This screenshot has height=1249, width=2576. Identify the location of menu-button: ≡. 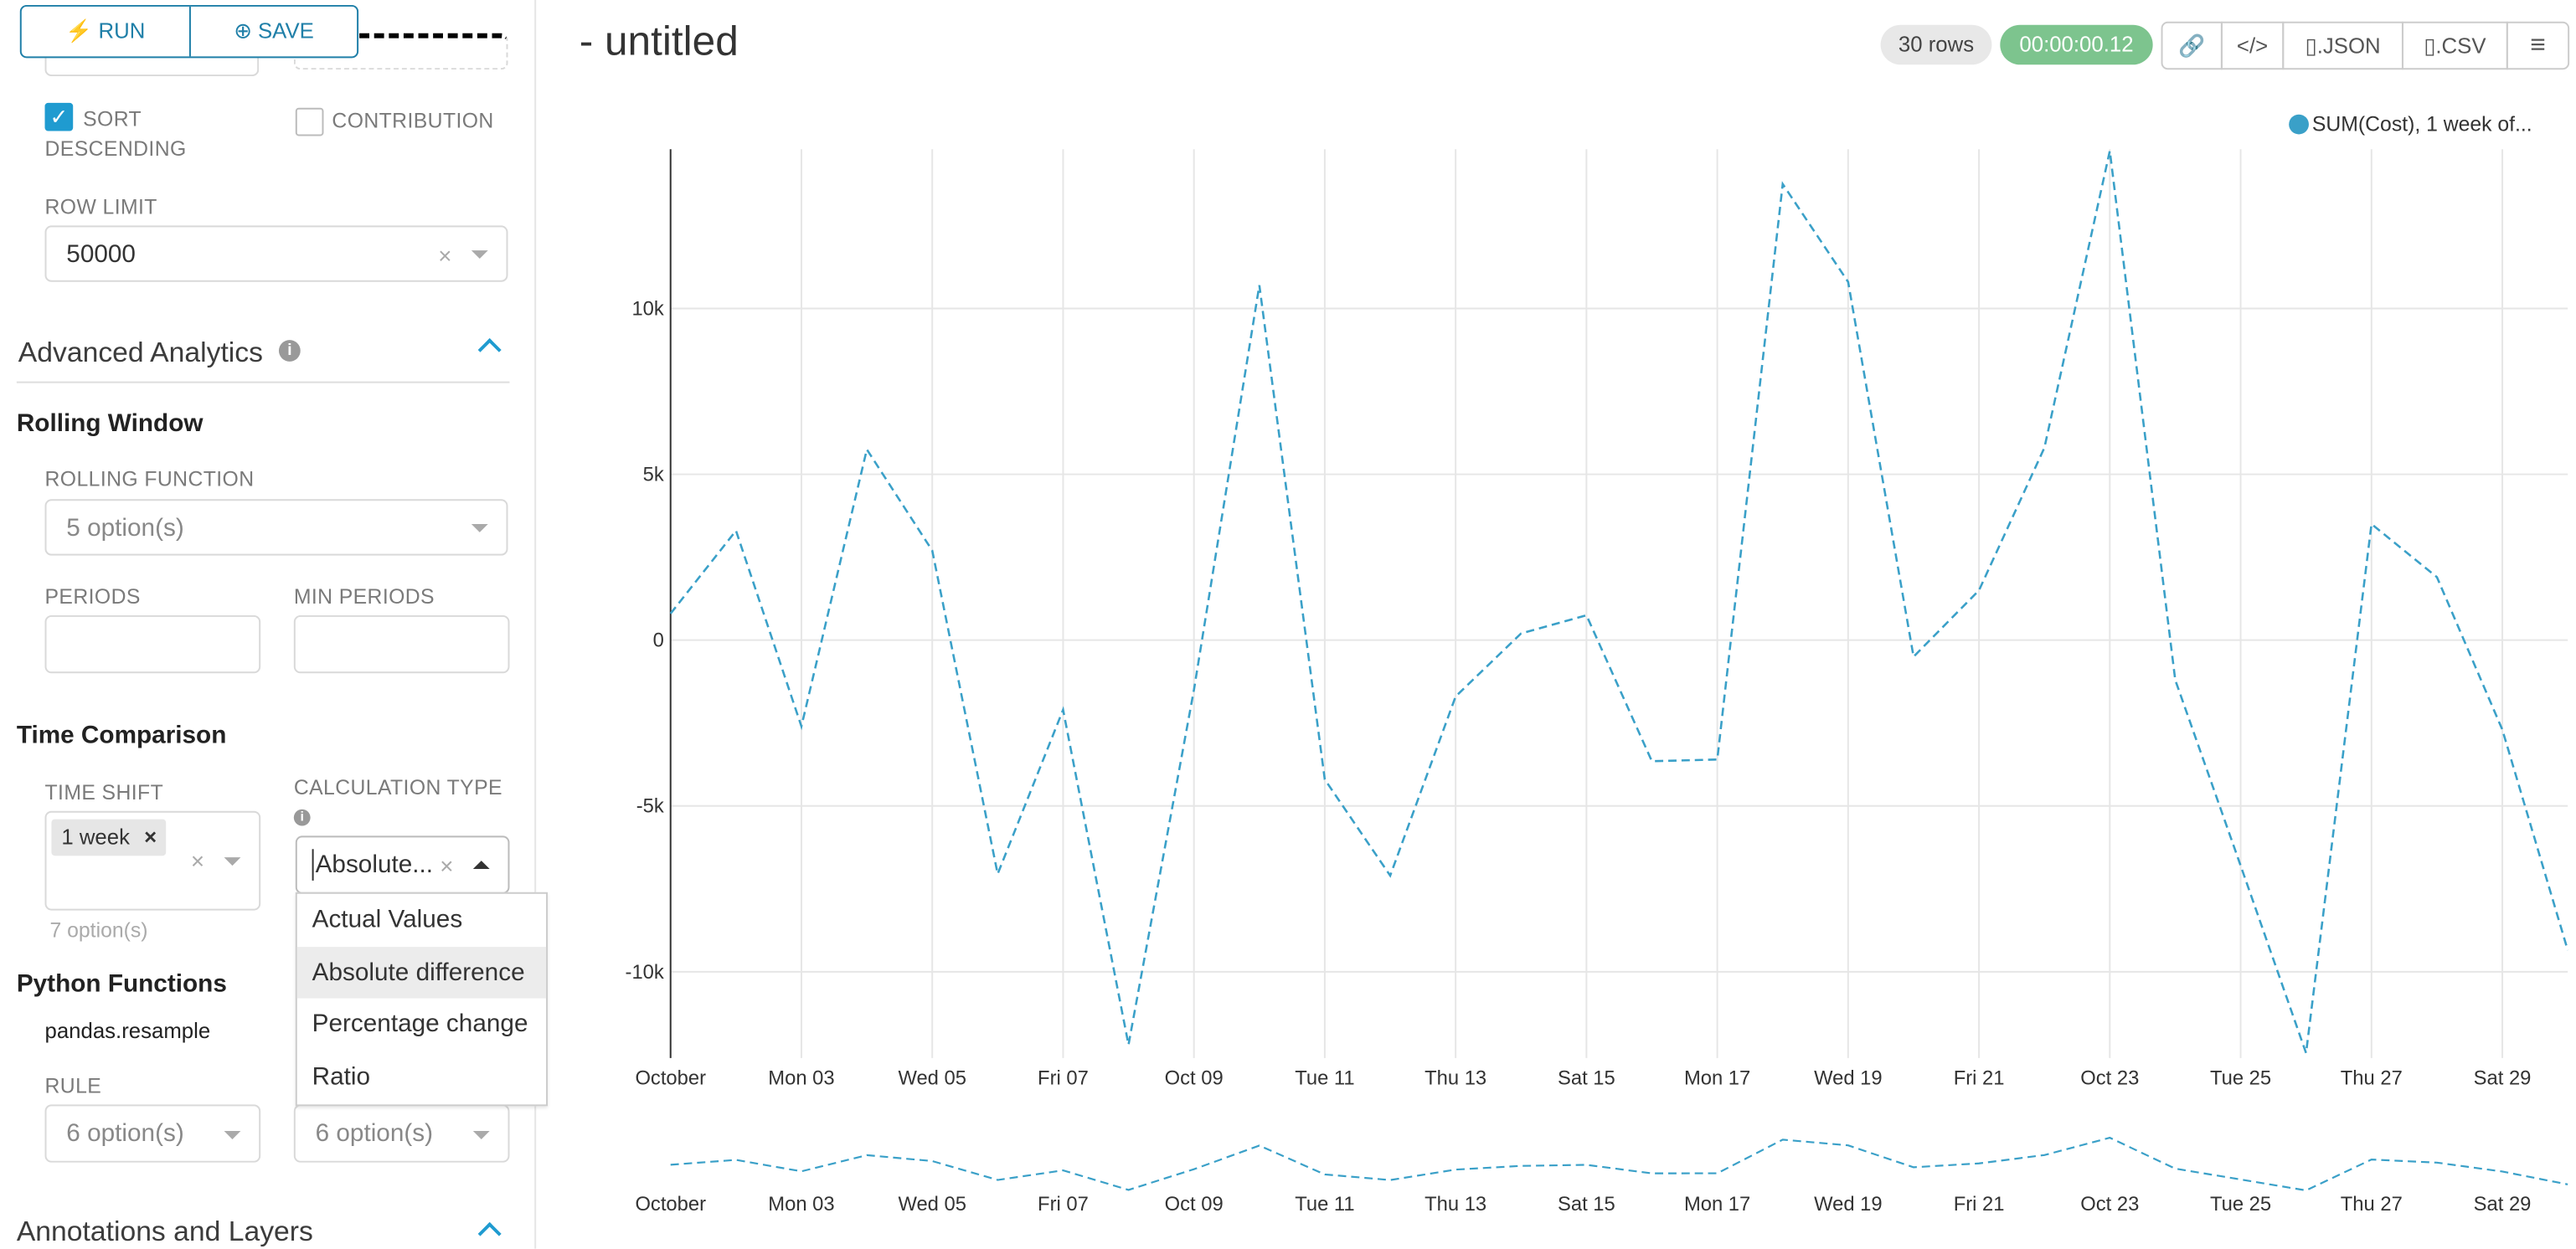
(2538, 45).